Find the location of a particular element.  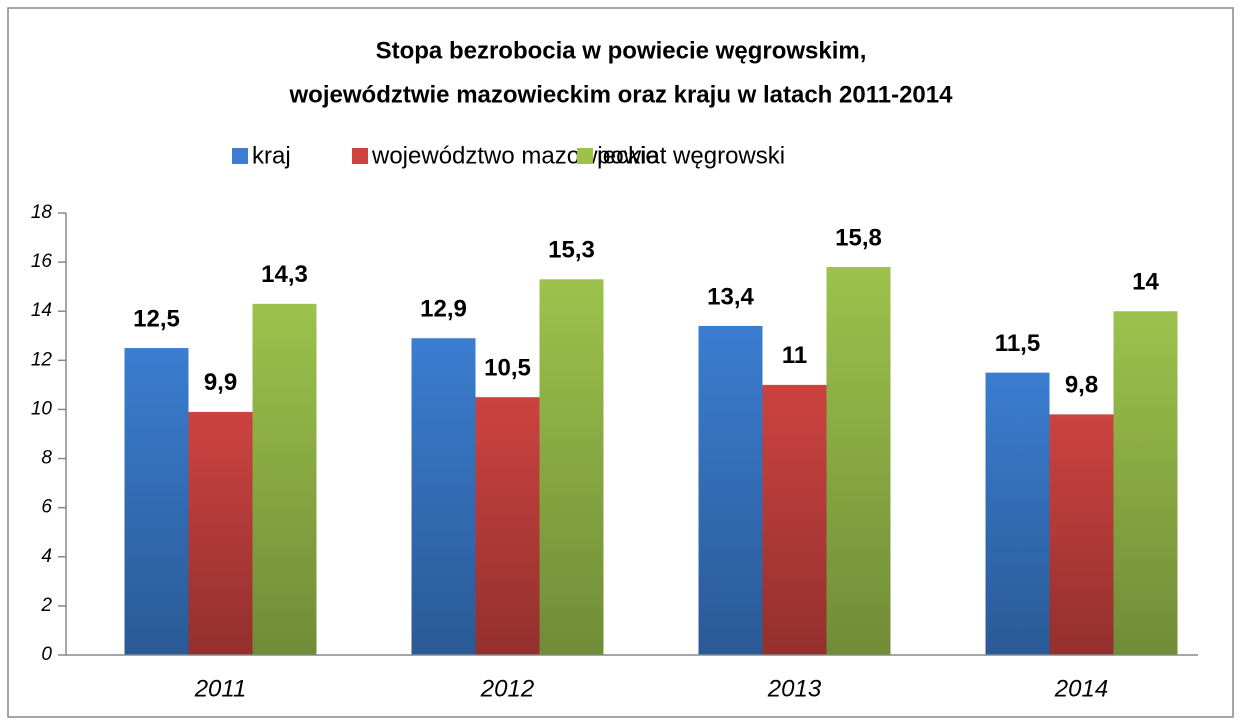

legend-label: województwo mazowieckie is located at coordinates (515, 155).